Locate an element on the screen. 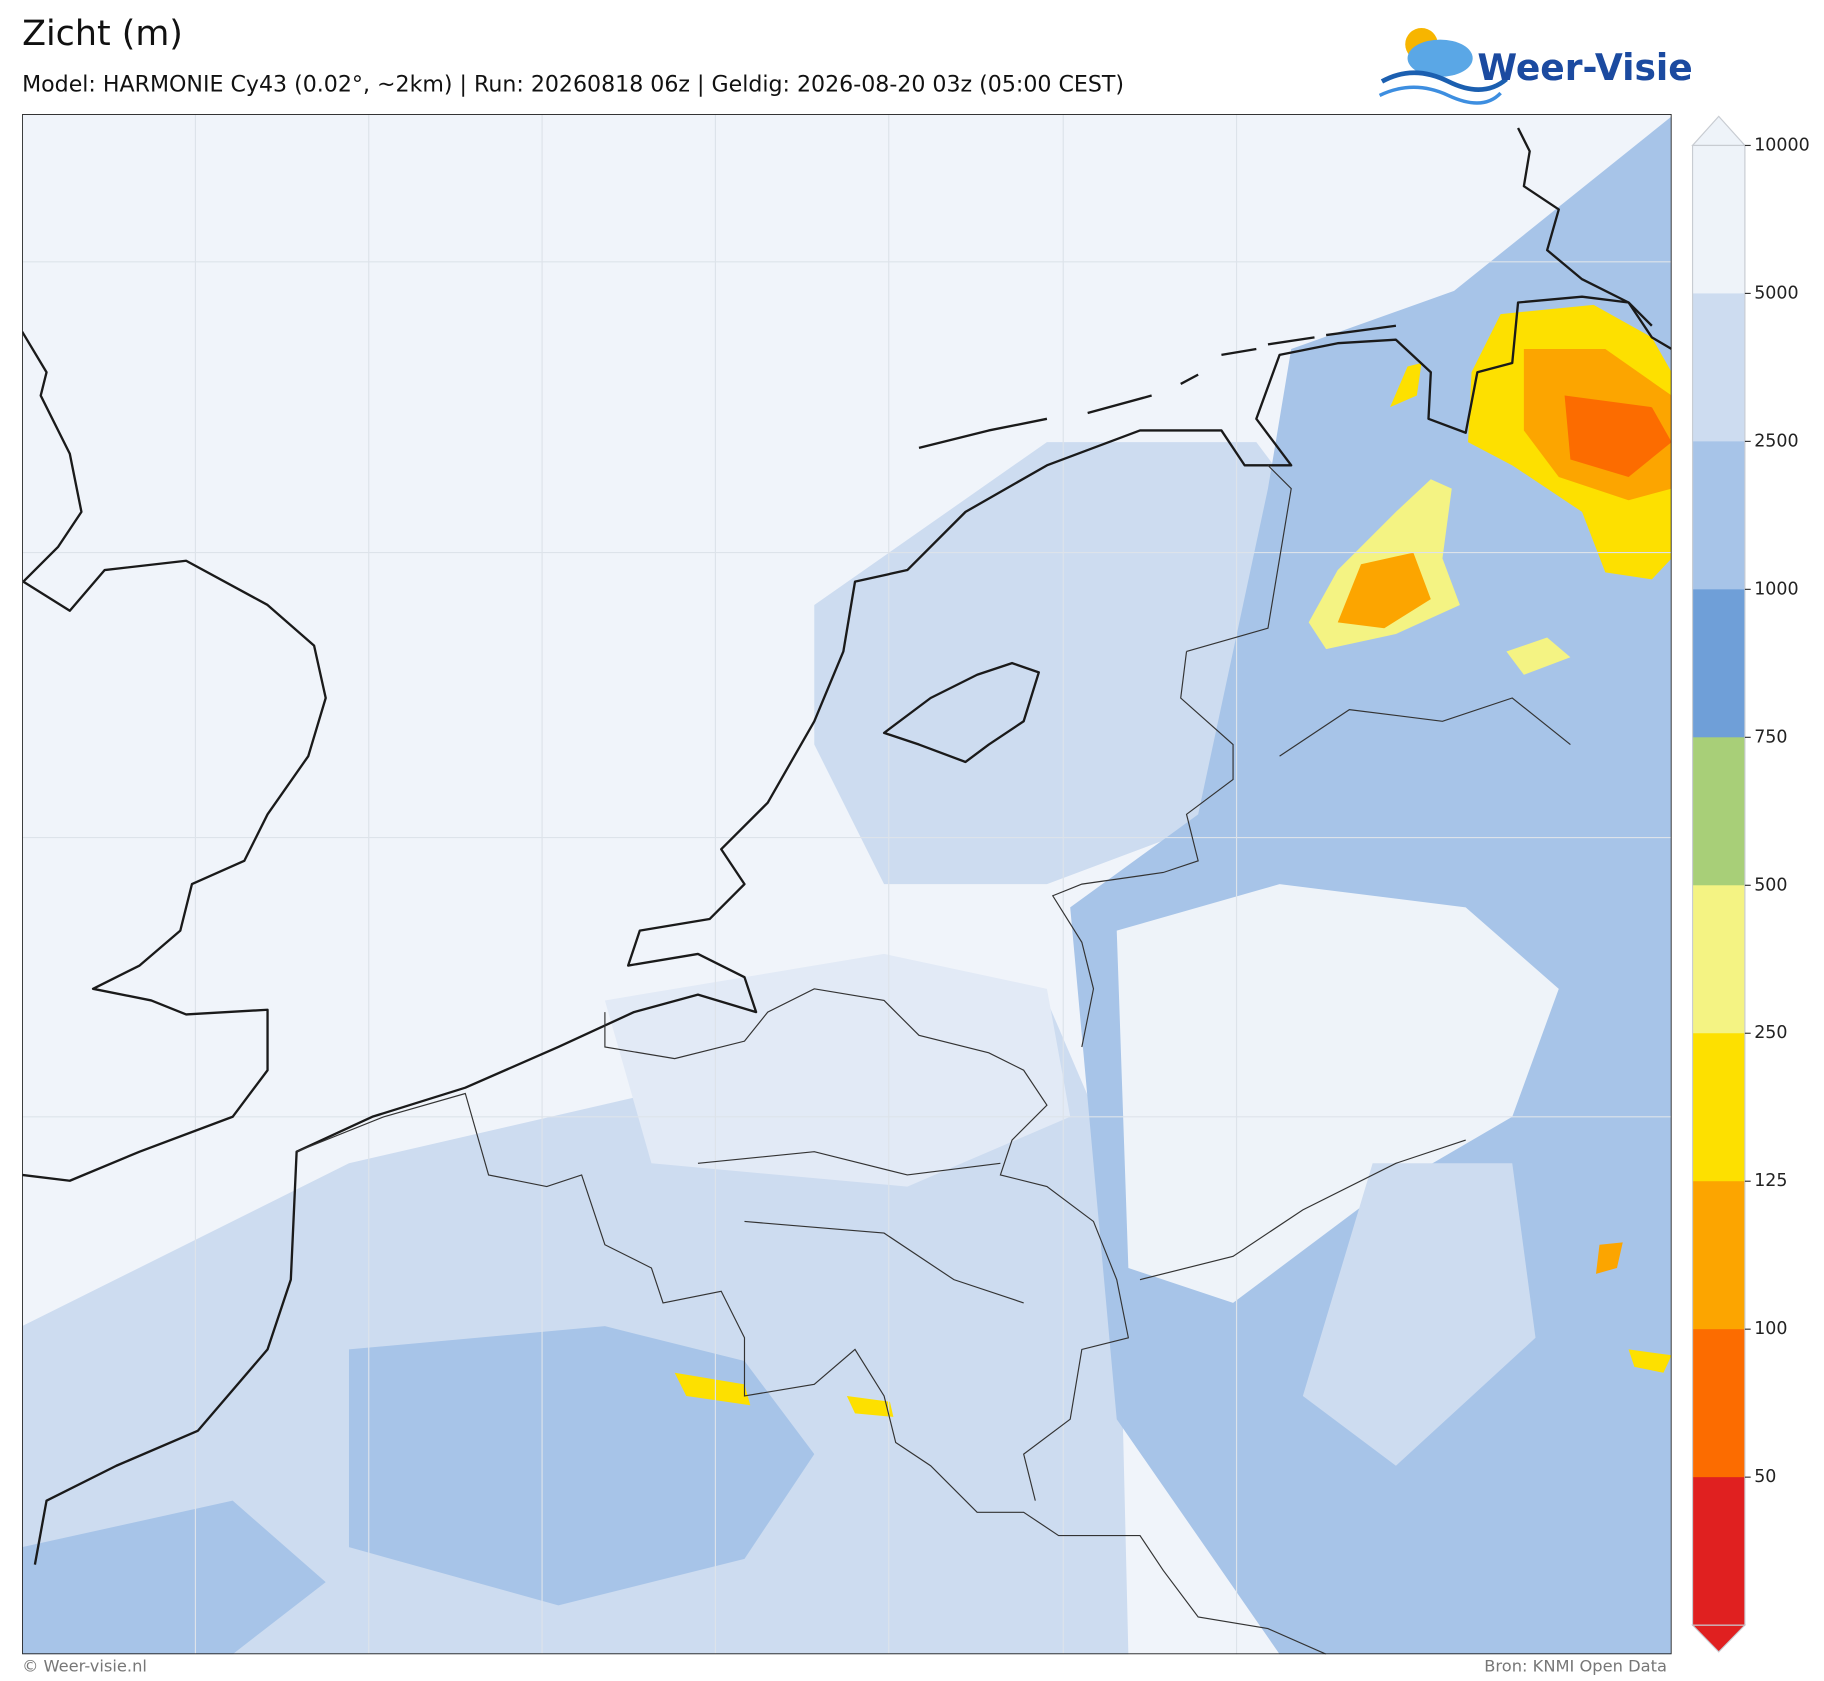 The image size is (1824, 1681). tick-label: 10000 is located at coordinates (1781, 145).